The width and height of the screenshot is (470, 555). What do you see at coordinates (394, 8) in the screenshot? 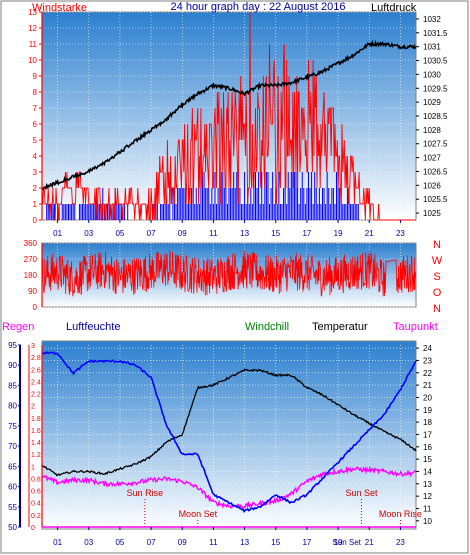
I see `luftdruck-label: Luftdruck` at bounding box center [394, 8].